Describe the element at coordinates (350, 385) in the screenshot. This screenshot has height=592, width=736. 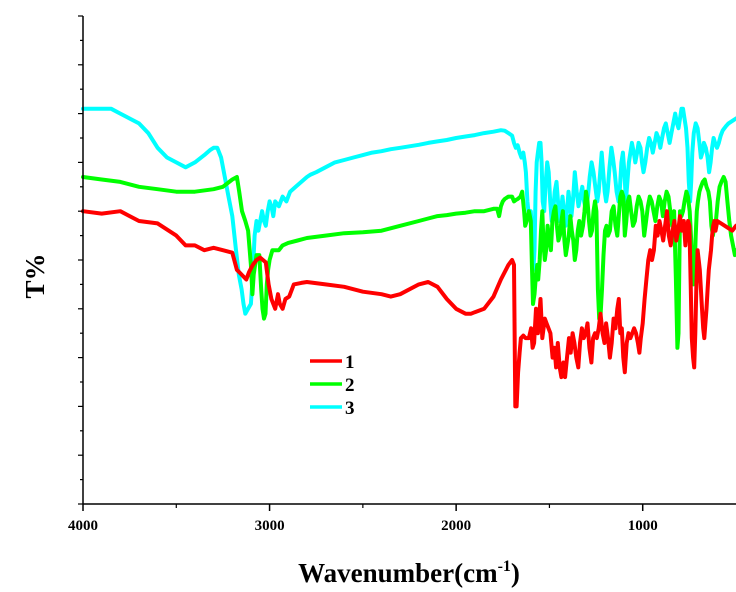
I see `legend-label-2: 2` at that location.